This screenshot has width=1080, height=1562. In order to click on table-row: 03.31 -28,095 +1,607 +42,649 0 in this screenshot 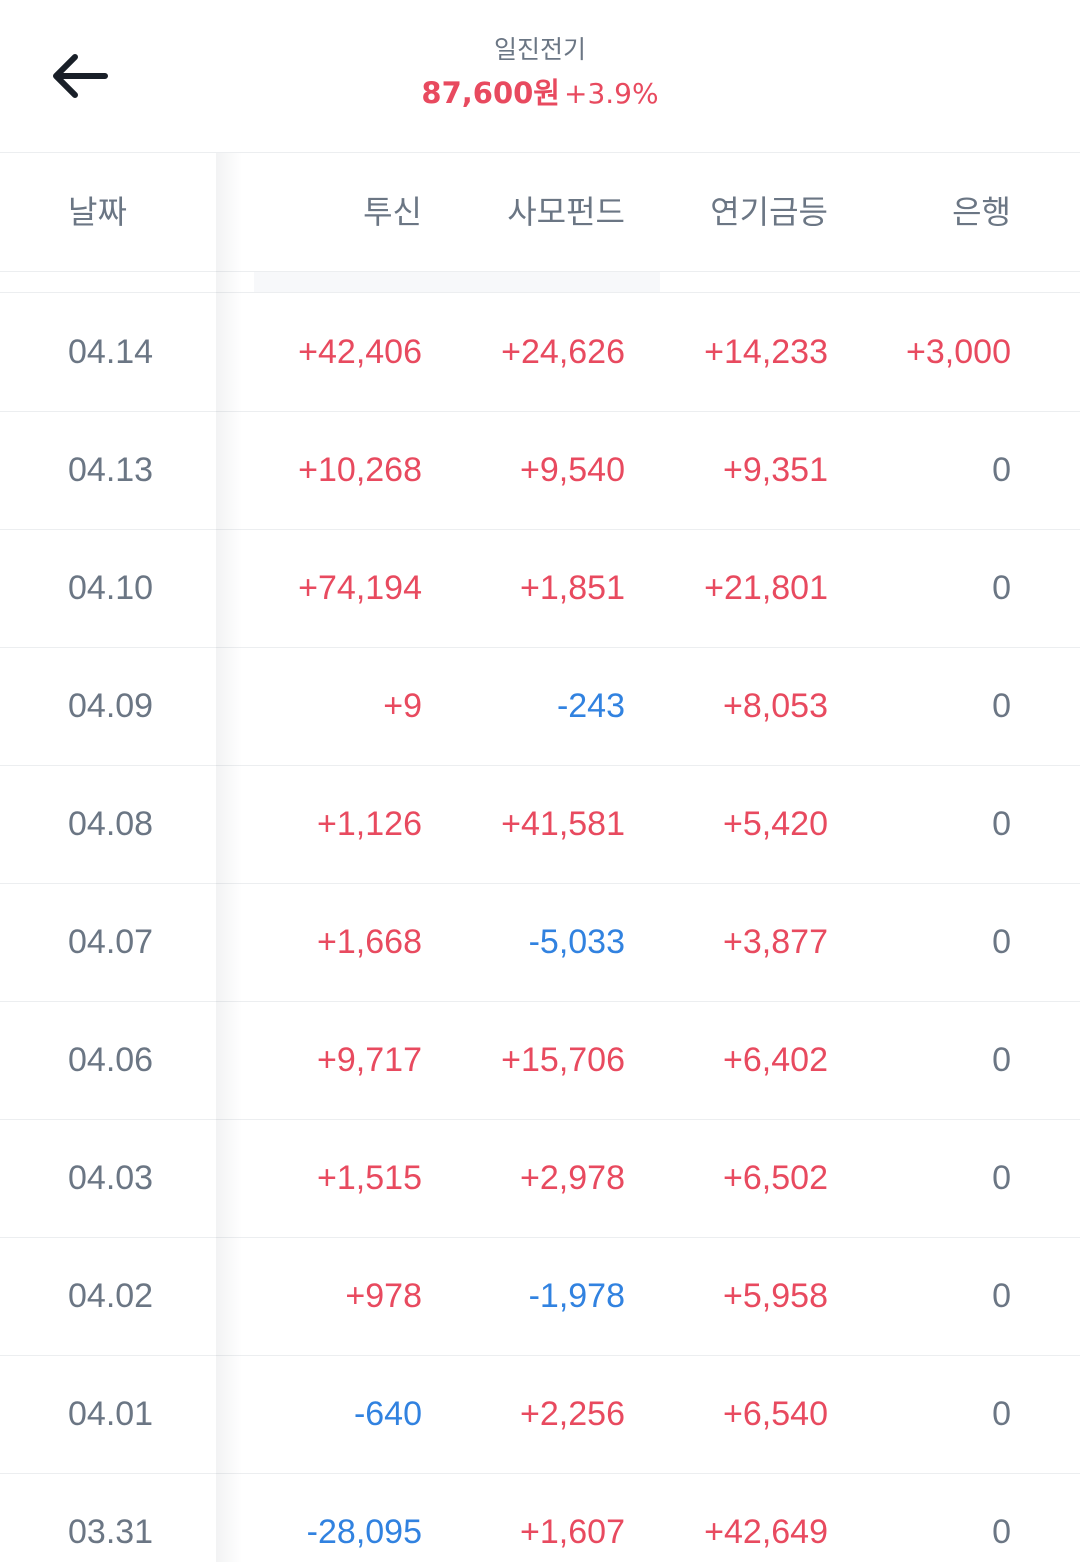, I will do `click(540, 1517)`.